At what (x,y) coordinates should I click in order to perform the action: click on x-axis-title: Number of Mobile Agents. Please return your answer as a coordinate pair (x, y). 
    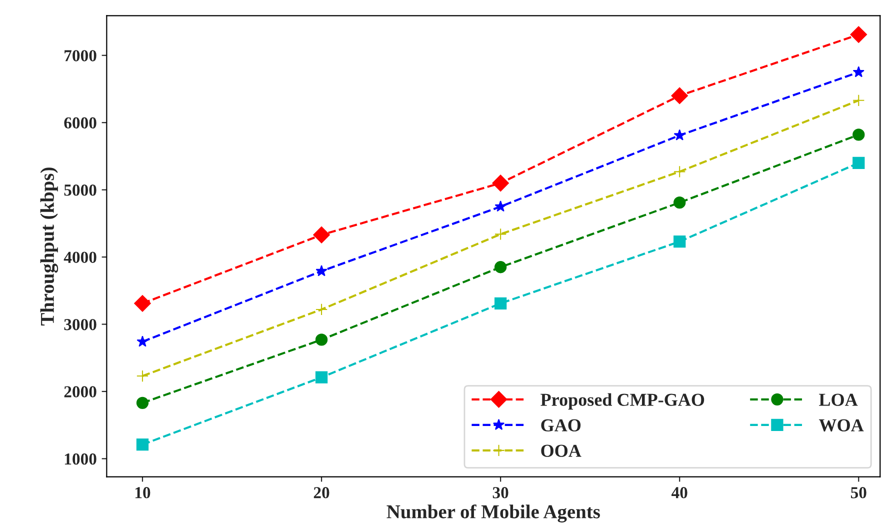
    Looking at the image, I should click on (493, 513).